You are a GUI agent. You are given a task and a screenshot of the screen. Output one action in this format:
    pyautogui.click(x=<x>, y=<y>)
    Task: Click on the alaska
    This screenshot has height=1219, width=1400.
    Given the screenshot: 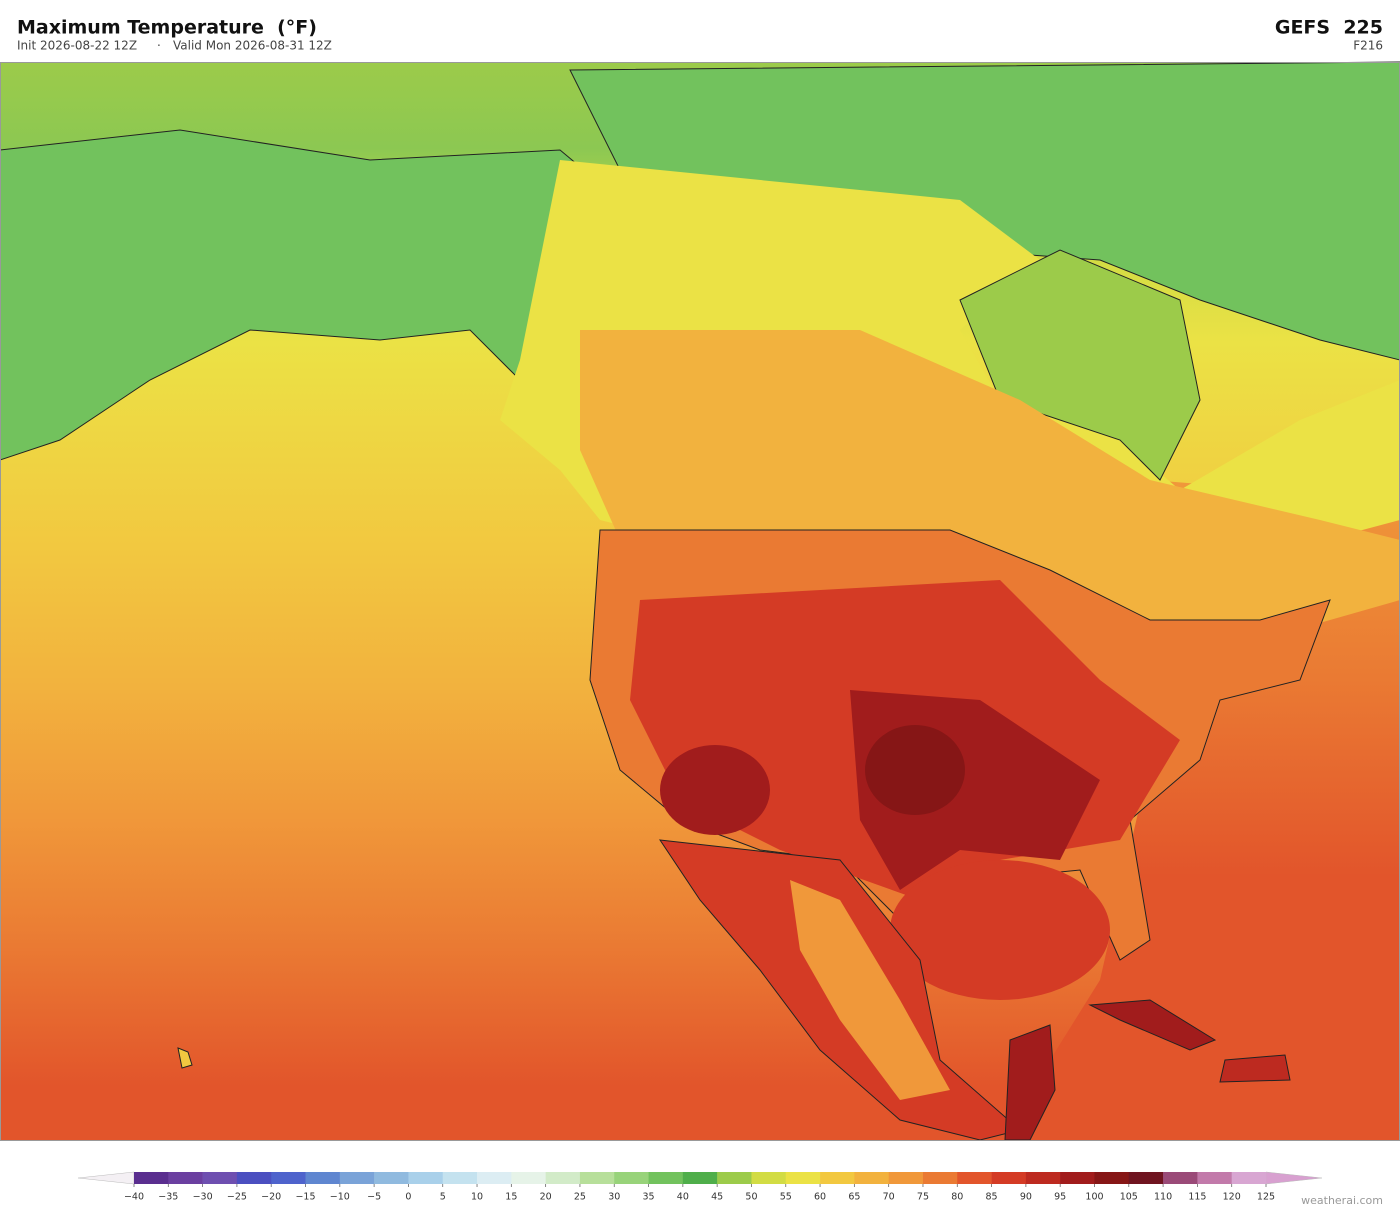 What is the action you would take?
    pyautogui.click(x=310, y=295)
    